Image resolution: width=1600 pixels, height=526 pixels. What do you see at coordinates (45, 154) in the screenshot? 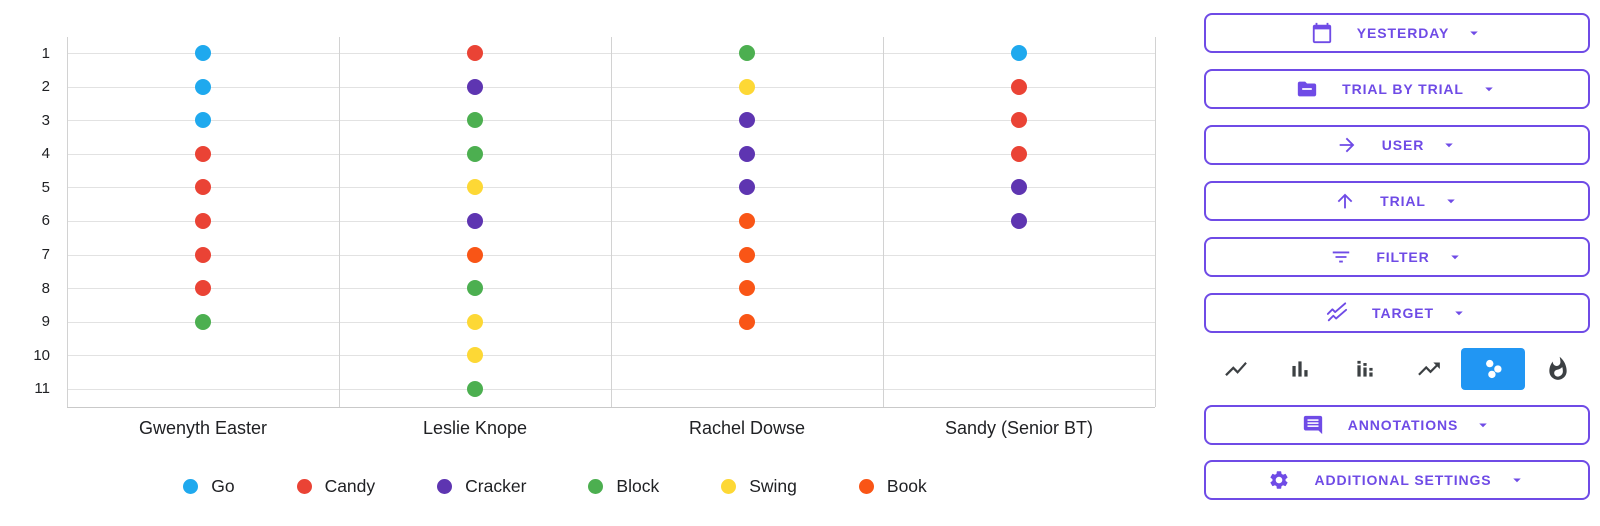
I see `row-label: 4` at bounding box center [45, 154].